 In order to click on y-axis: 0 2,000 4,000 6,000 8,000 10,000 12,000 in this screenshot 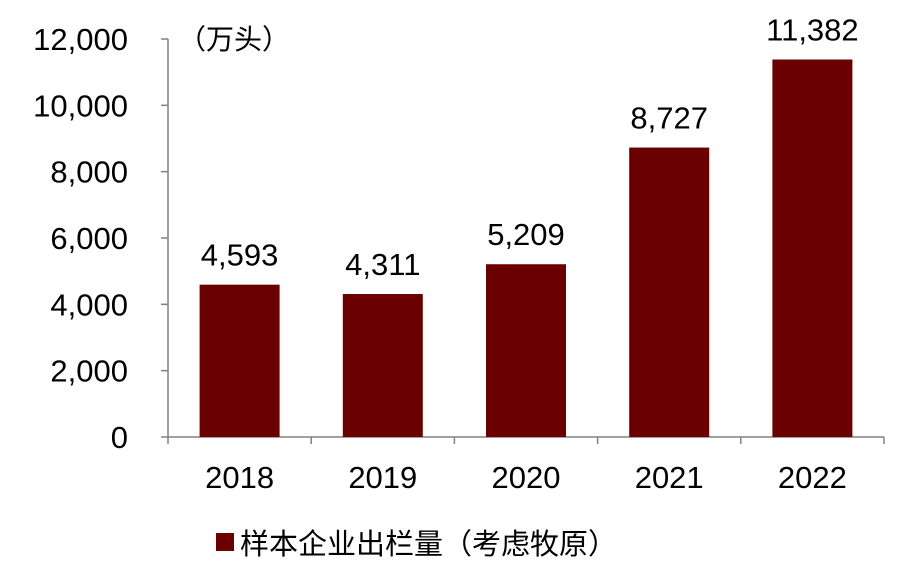, I will do `click(101, 238)`.